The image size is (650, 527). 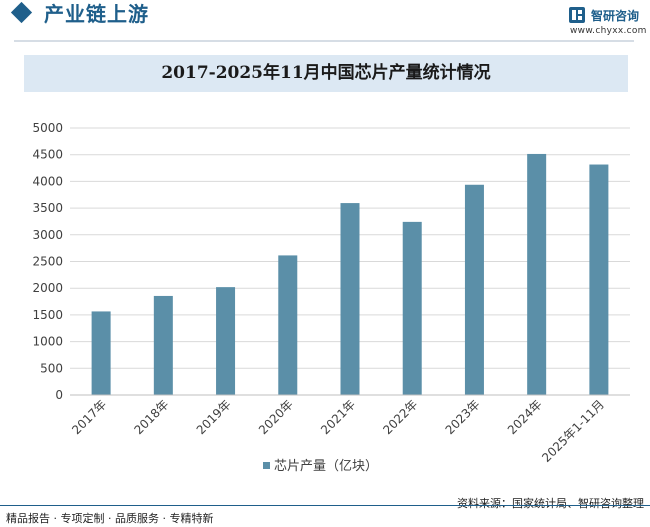 What do you see at coordinates (276, 417) in the screenshot?
I see `x-tick-label: 2020年` at bounding box center [276, 417].